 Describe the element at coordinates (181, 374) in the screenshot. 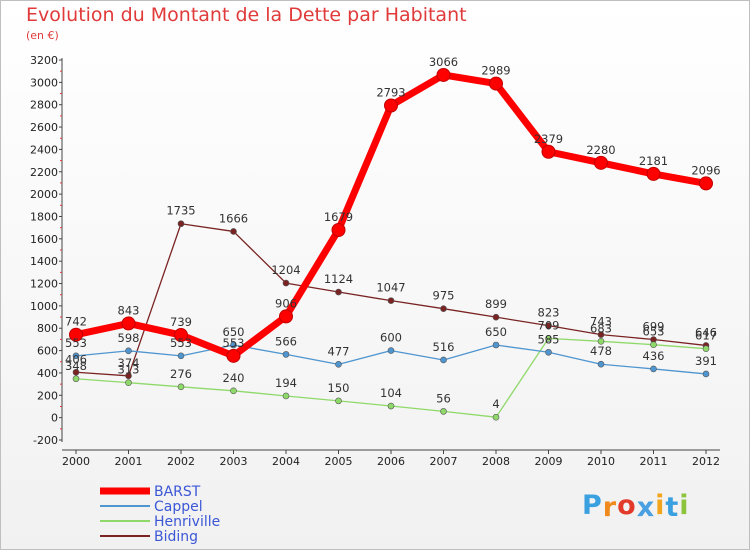

I see `data-label-henriville: 276` at that location.